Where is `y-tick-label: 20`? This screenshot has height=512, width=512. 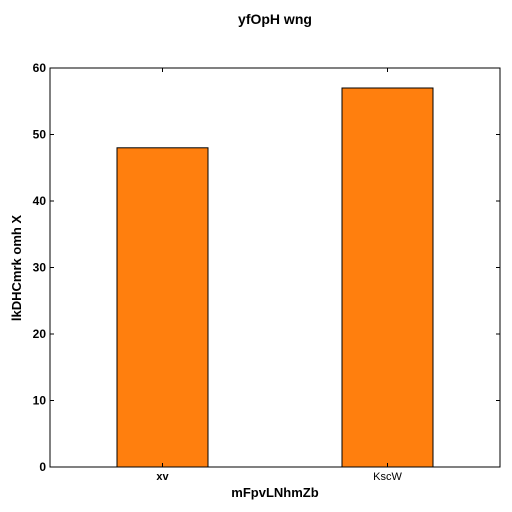
y-tick-label: 20 is located at coordinates (40, 334).